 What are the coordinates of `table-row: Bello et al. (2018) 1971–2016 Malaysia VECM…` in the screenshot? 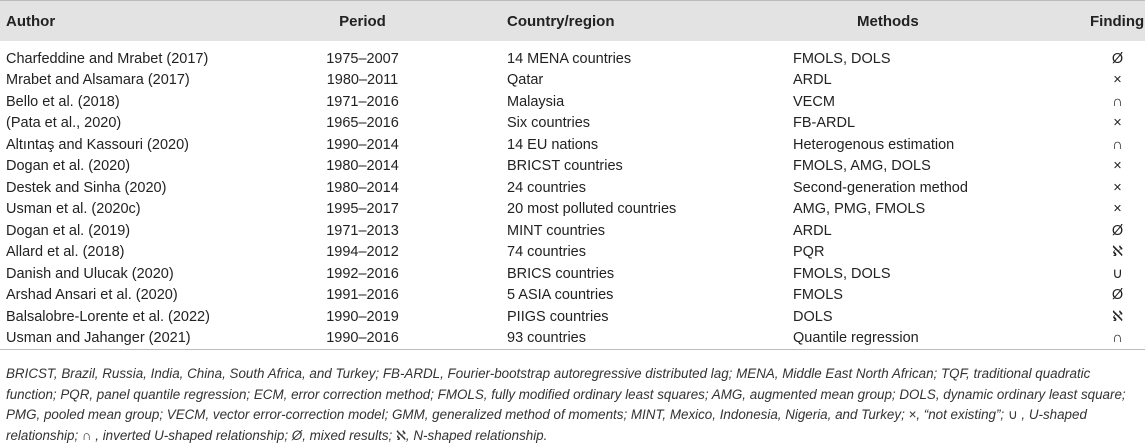 It's located at (572, 102).